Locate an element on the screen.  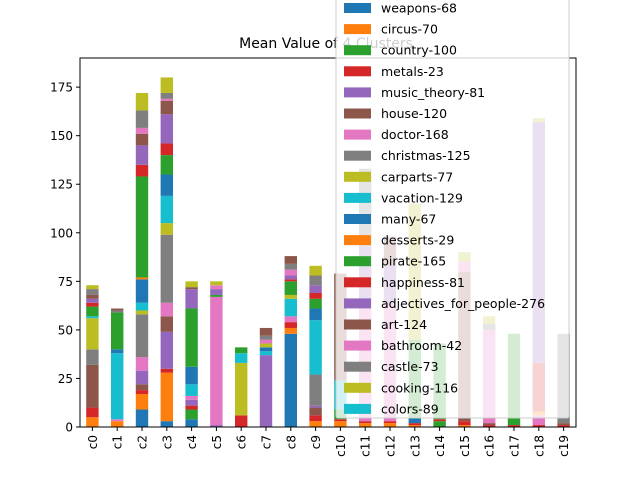
legend-label-5: house-120 is located at coordinates (414, 113).